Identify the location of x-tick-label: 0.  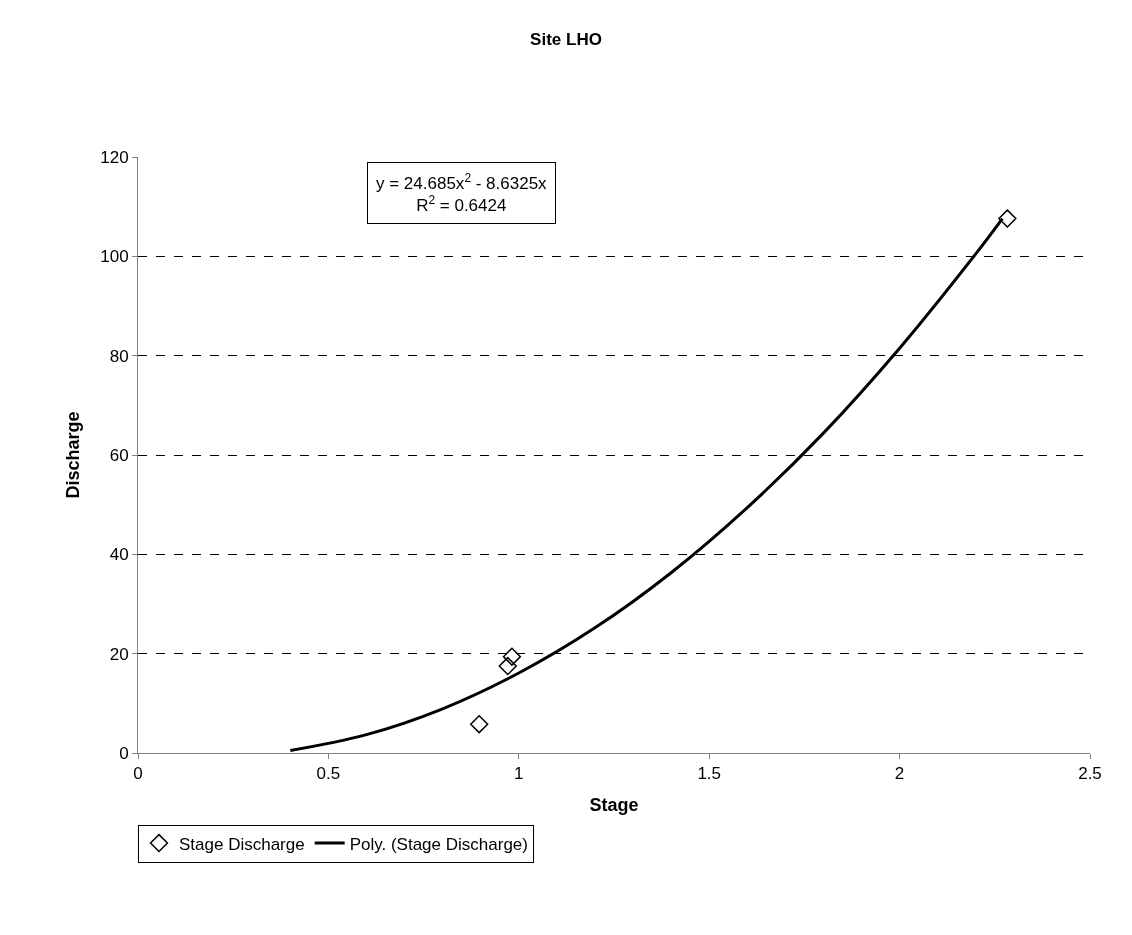
(138, 774).